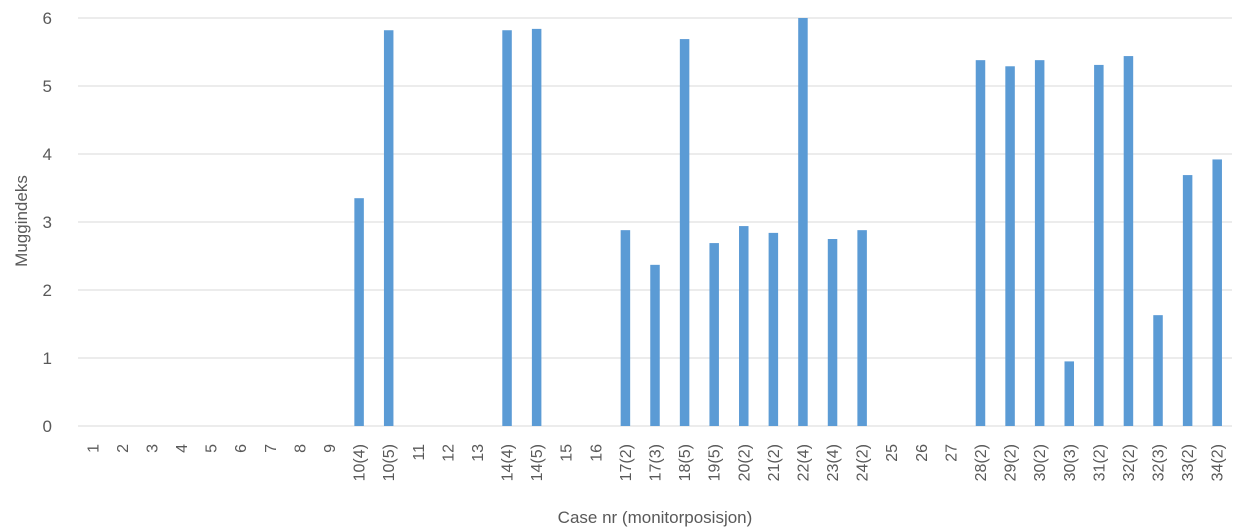  What do you see at coordinates (536, 227) in the screenshot?
I see `bar-14(5)` at bounding box center [536, 227].